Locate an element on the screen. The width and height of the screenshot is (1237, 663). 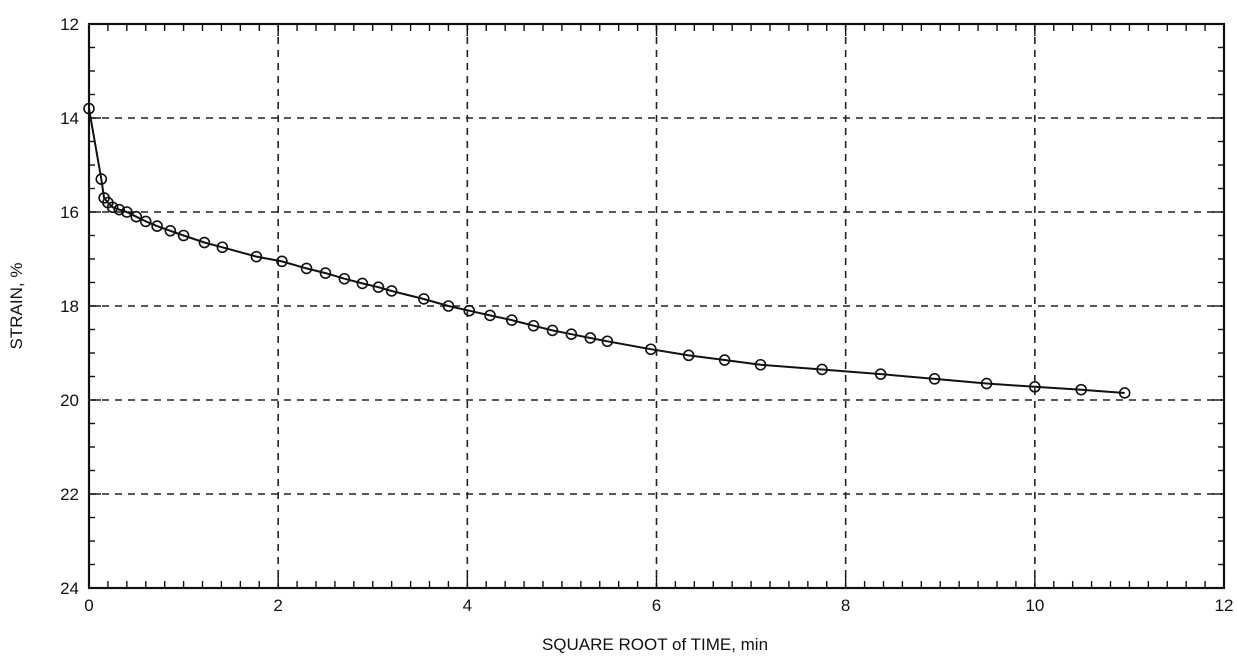
x-tick-label: 4 is located at coordinates (467, 605).